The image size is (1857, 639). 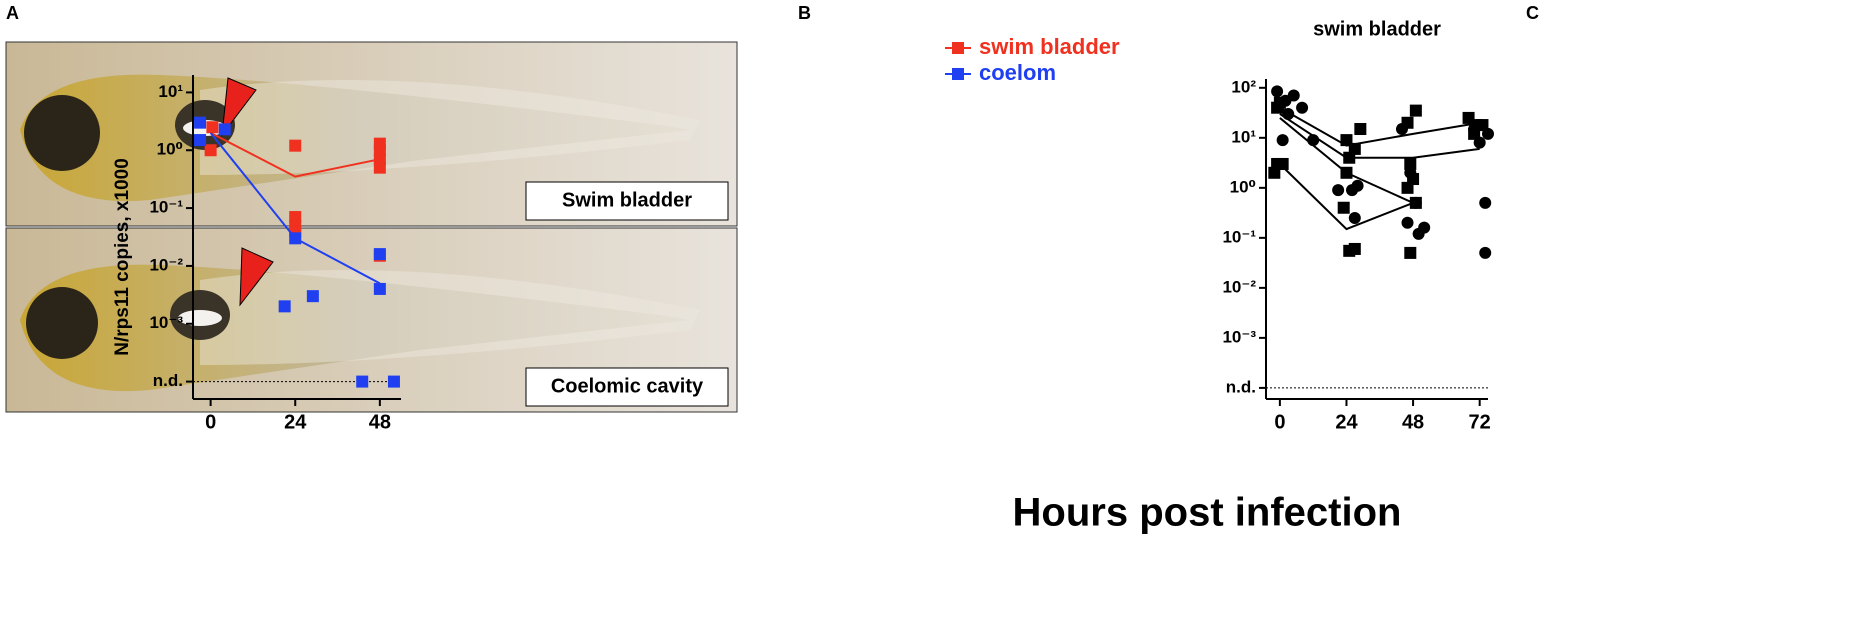 I want to click on chart-title: swim bladder, so click(x=1377, y=29).